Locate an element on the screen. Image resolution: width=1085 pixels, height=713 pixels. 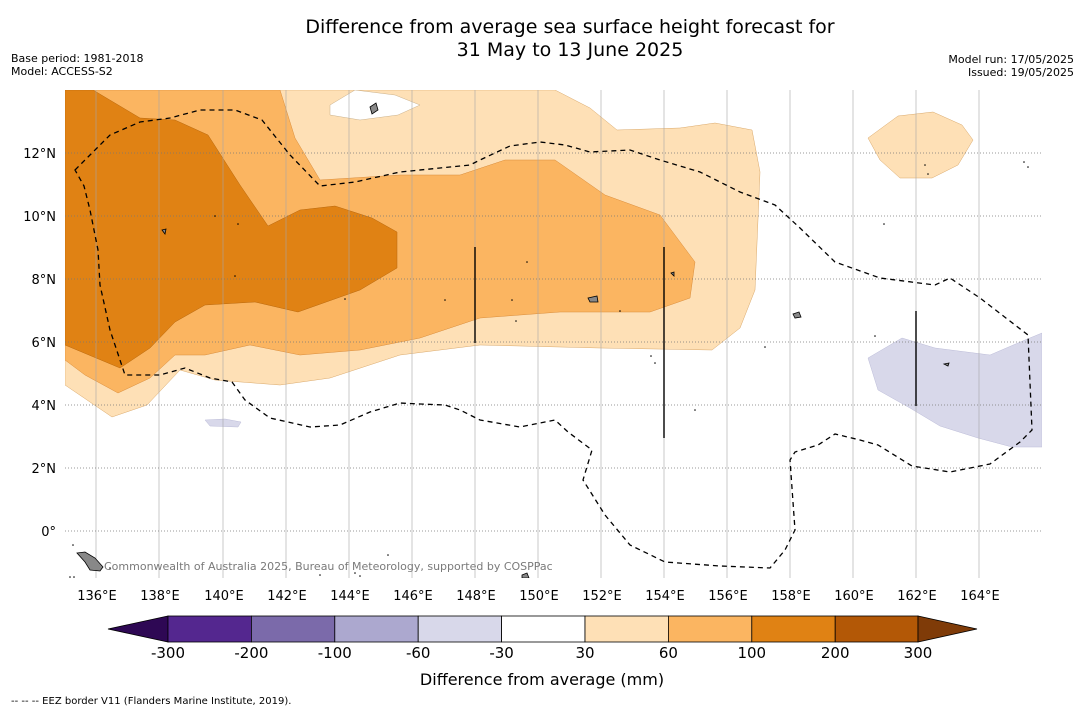
island-pohnpei is located at coordinates (797, 315).